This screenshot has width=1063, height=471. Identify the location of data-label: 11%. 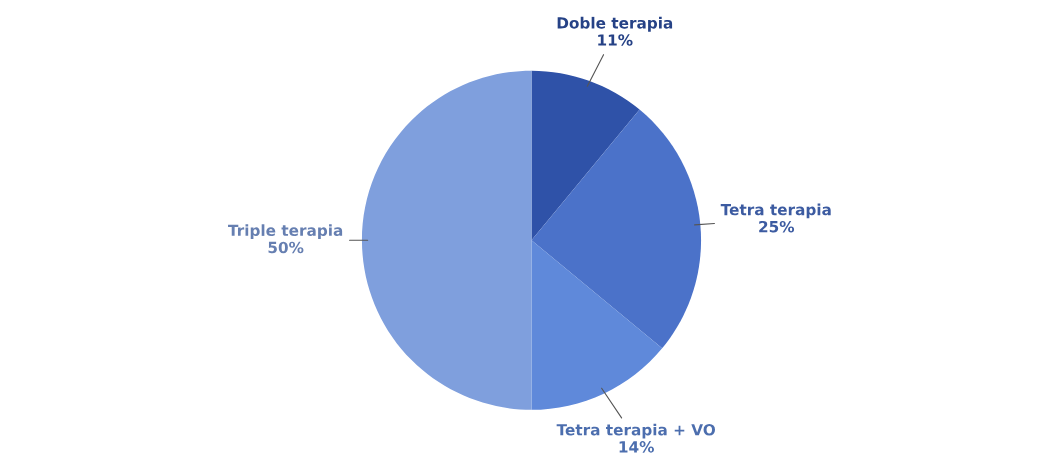
(615, 40).